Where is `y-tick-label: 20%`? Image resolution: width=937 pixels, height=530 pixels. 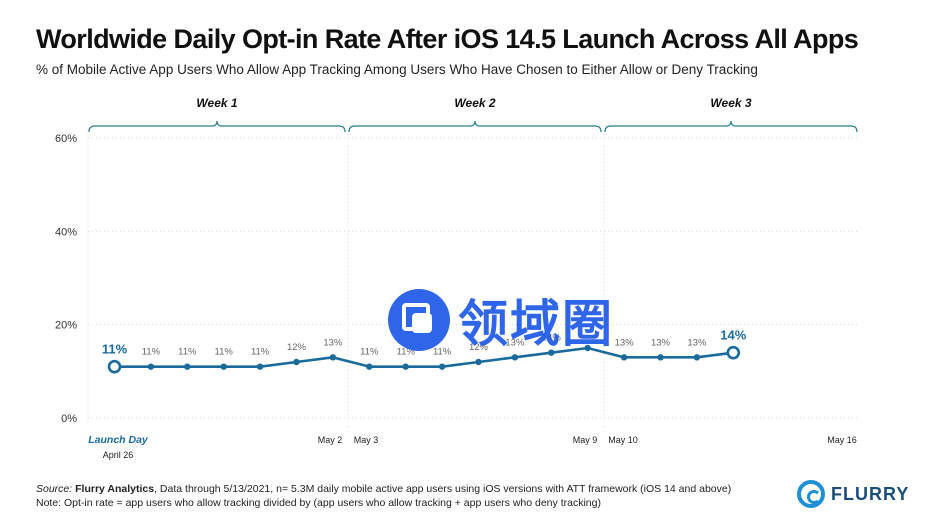 y-tick-label: 20% is located at coordinates (66, 326).